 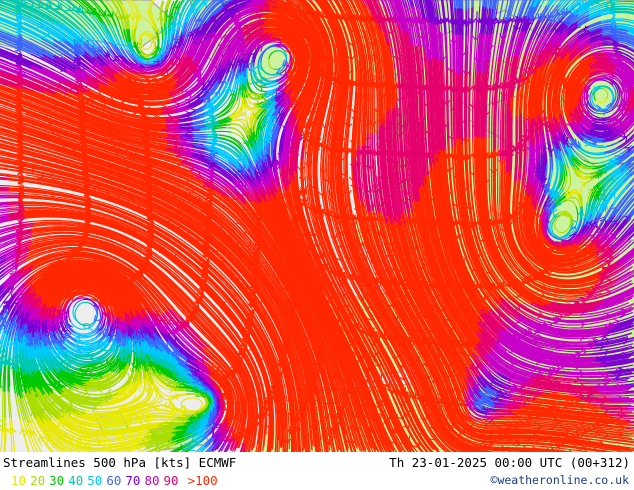 I want to click on copyright-label: ©weatheronline.co.uk, so click(x=560, y=480).